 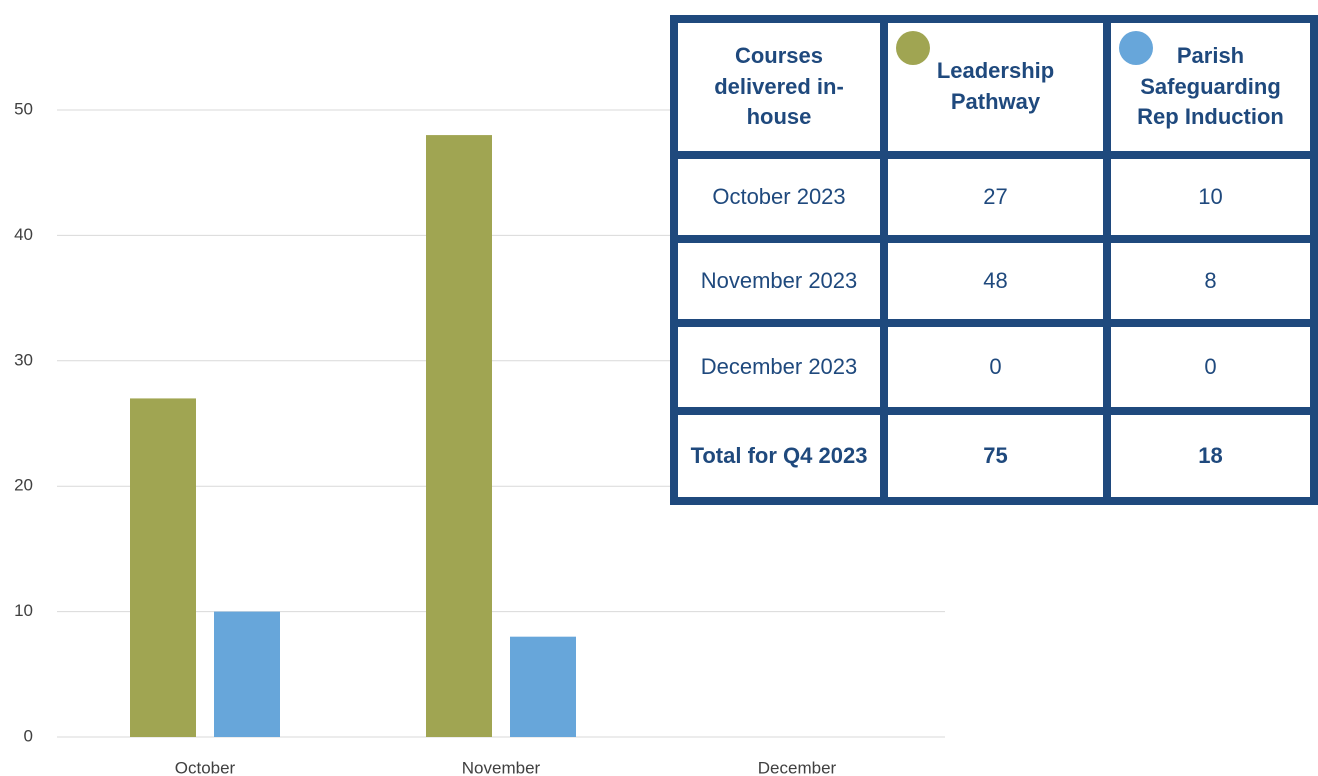 I want to click on y-tick-label: 20, so click(x=23, y=485).